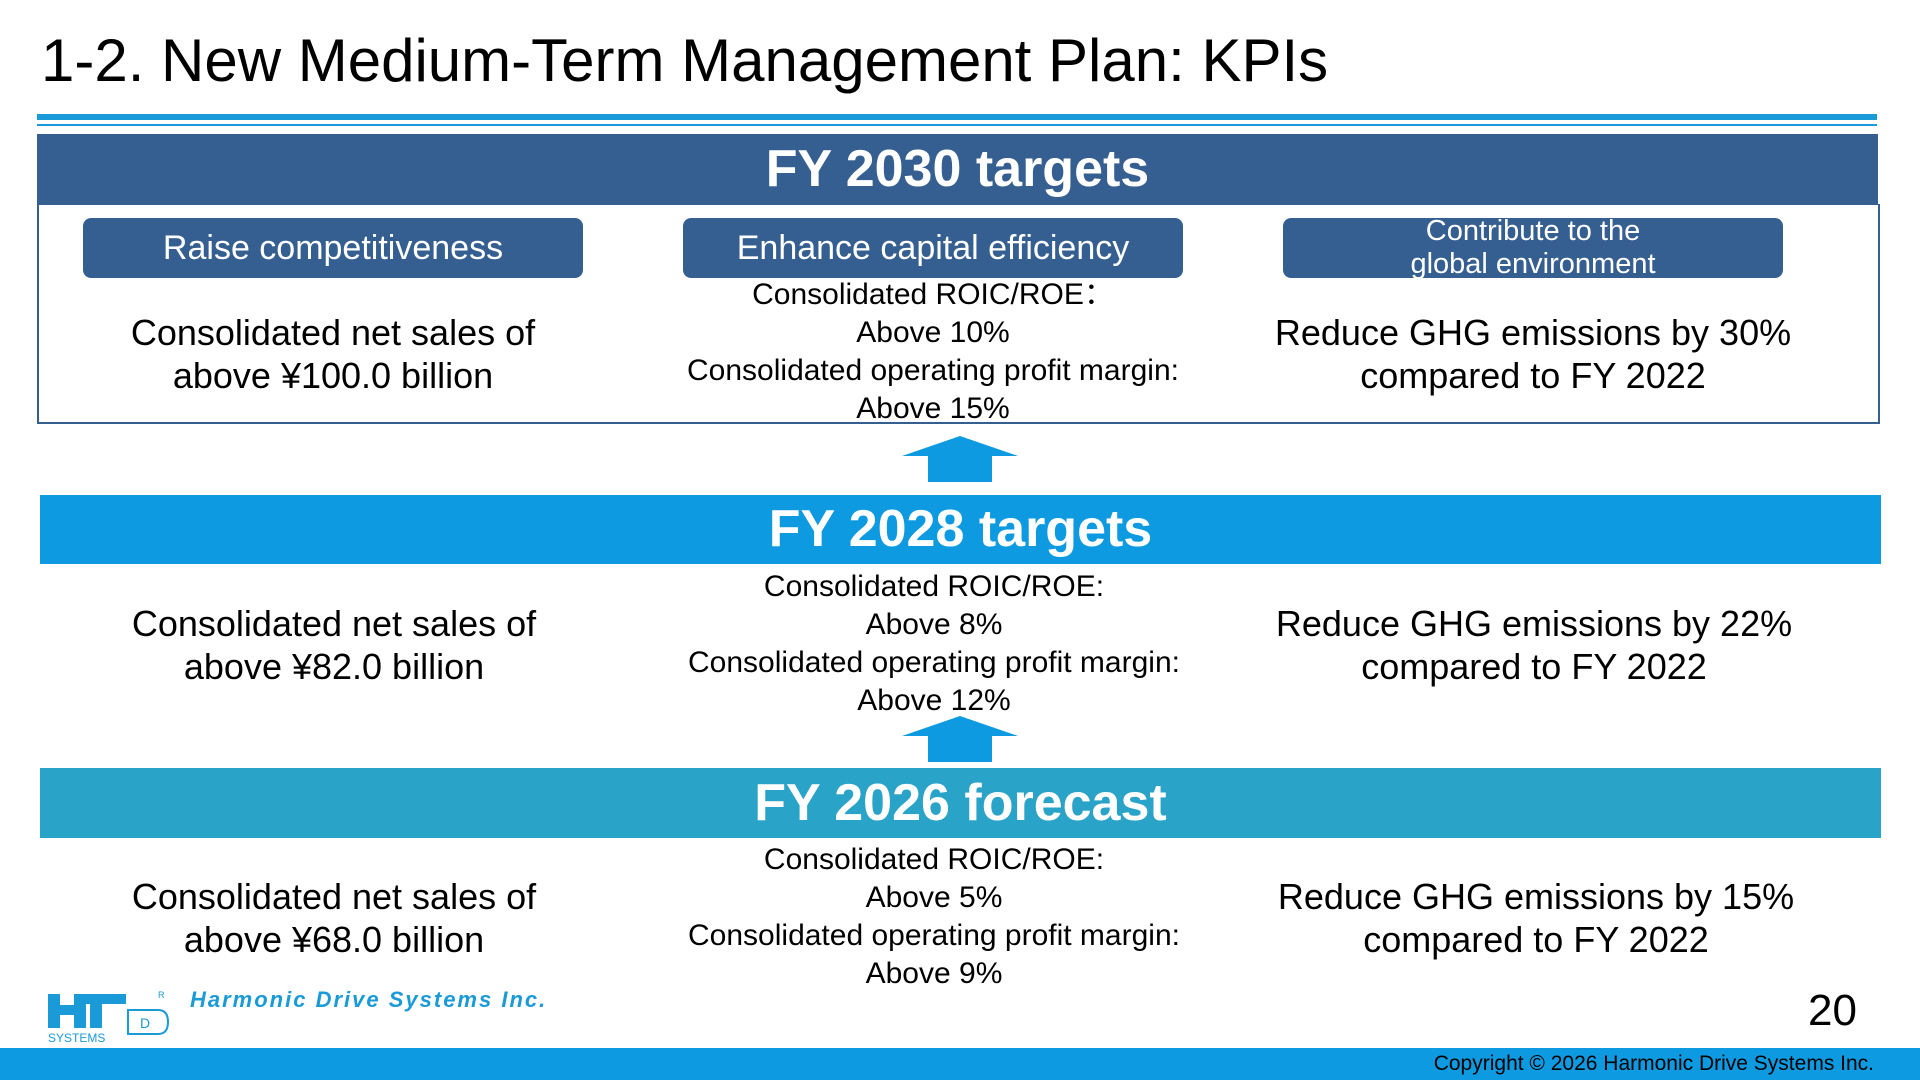 This screenshot has width=1920, height=1080. Describe the element at coordinates (1534, 623) in the screenshot. I see `fy2028-ghg-line1: Reduce GHG emissions by 22%` at that location.